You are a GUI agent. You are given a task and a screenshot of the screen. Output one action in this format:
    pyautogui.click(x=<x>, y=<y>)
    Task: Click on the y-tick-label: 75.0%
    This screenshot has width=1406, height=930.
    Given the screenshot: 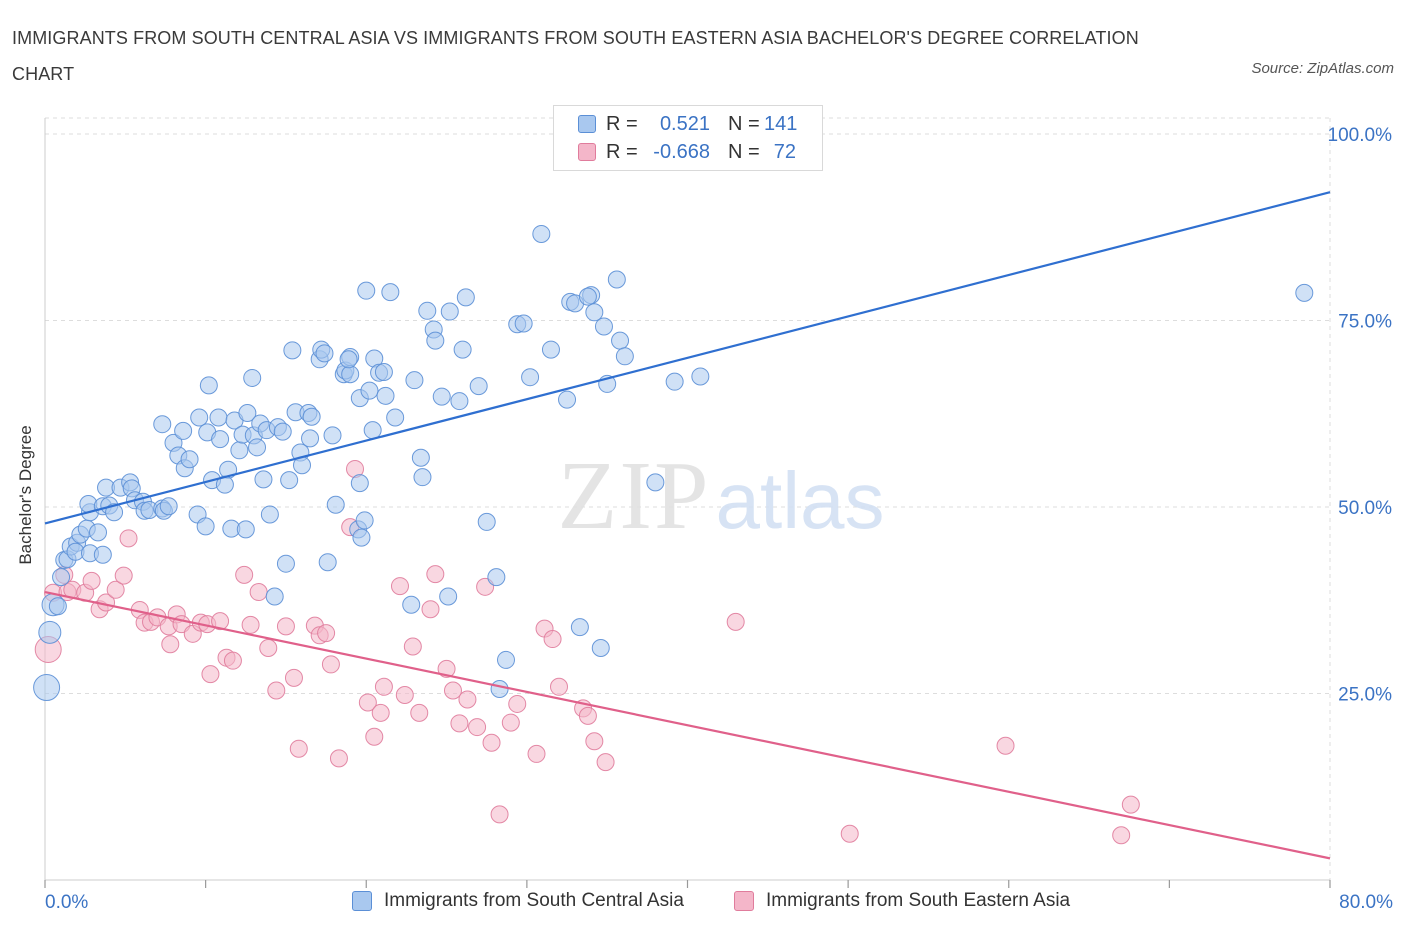 What is the action you would take?
    pyautogui.click(x=1365, y=322)
    